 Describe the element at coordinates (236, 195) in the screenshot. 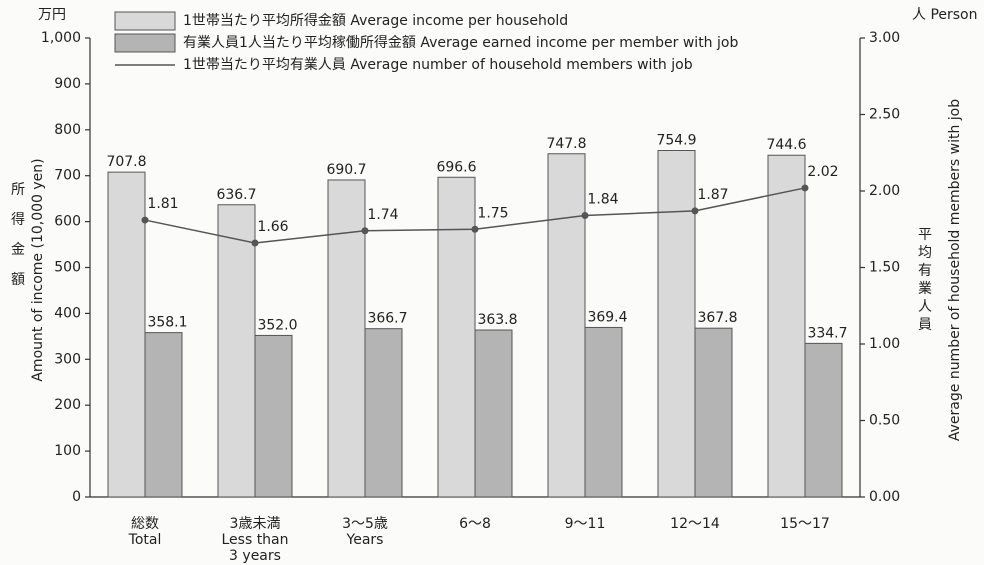

I see `data-label: 636.7` at that location.